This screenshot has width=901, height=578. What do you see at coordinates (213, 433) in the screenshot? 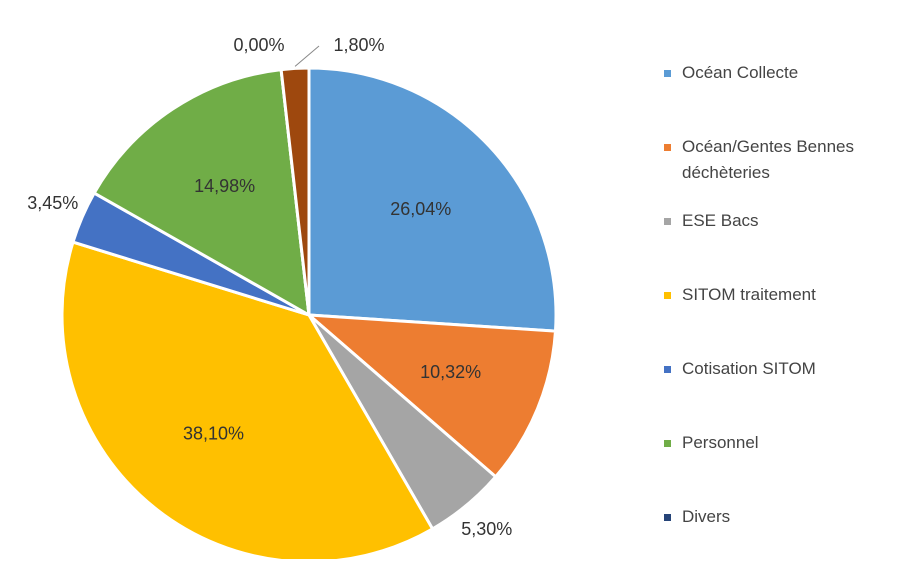
I see `data-label: 38,10%` at bounding box center [213, 433].